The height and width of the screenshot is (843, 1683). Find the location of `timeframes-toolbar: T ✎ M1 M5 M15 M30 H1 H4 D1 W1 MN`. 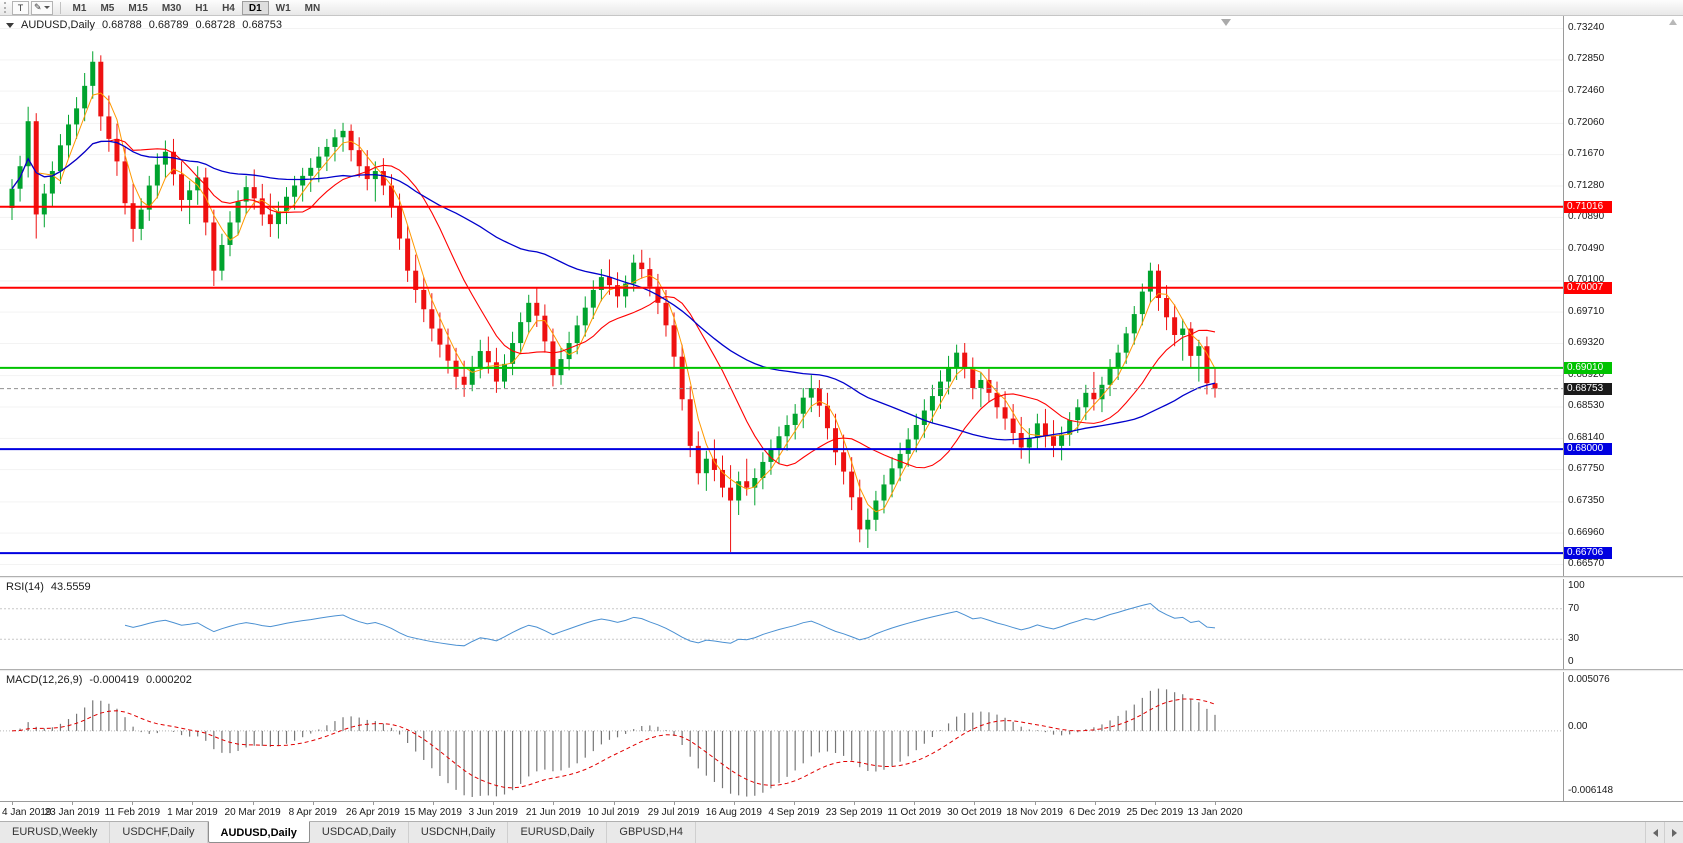

timeframes-toolbar: T ✎ M1 M5 M15 M30 H1 H4 D1 W1 MN is located at coordinates (841, 8).